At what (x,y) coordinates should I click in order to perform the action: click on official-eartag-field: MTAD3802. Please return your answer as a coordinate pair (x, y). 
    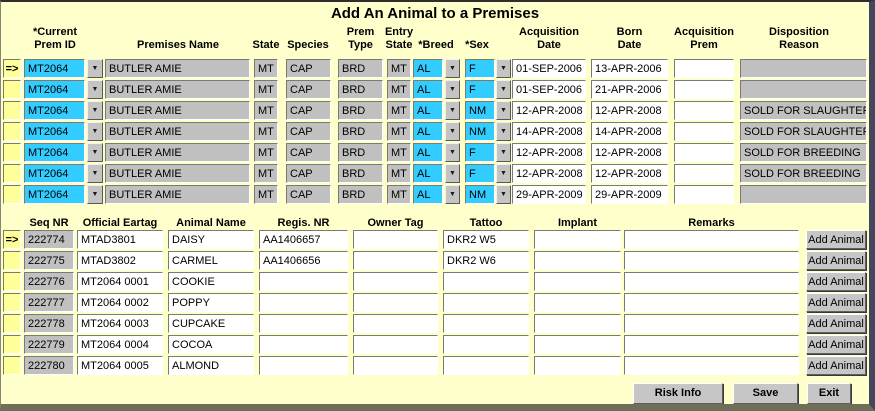
    Looking at the image, I should click on (120, 260).